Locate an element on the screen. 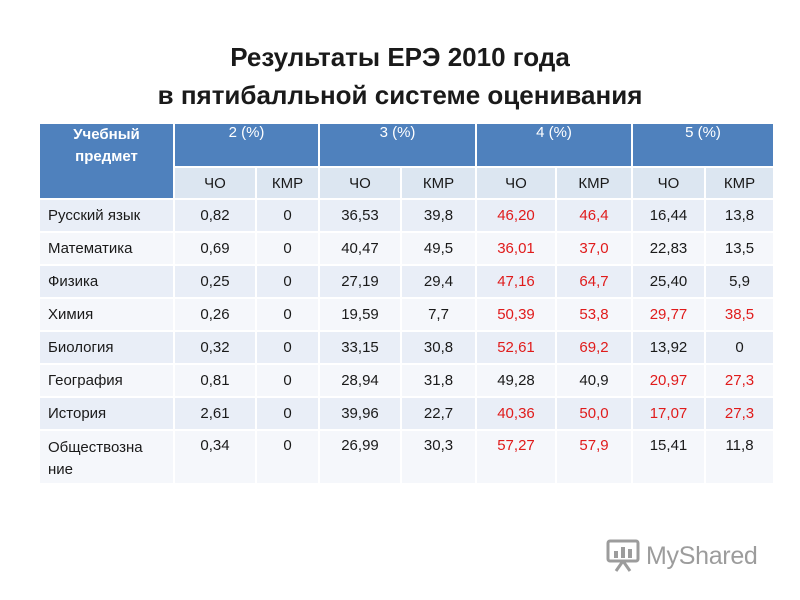  value-cell: 26,99 is located at coordinates (361, 458).